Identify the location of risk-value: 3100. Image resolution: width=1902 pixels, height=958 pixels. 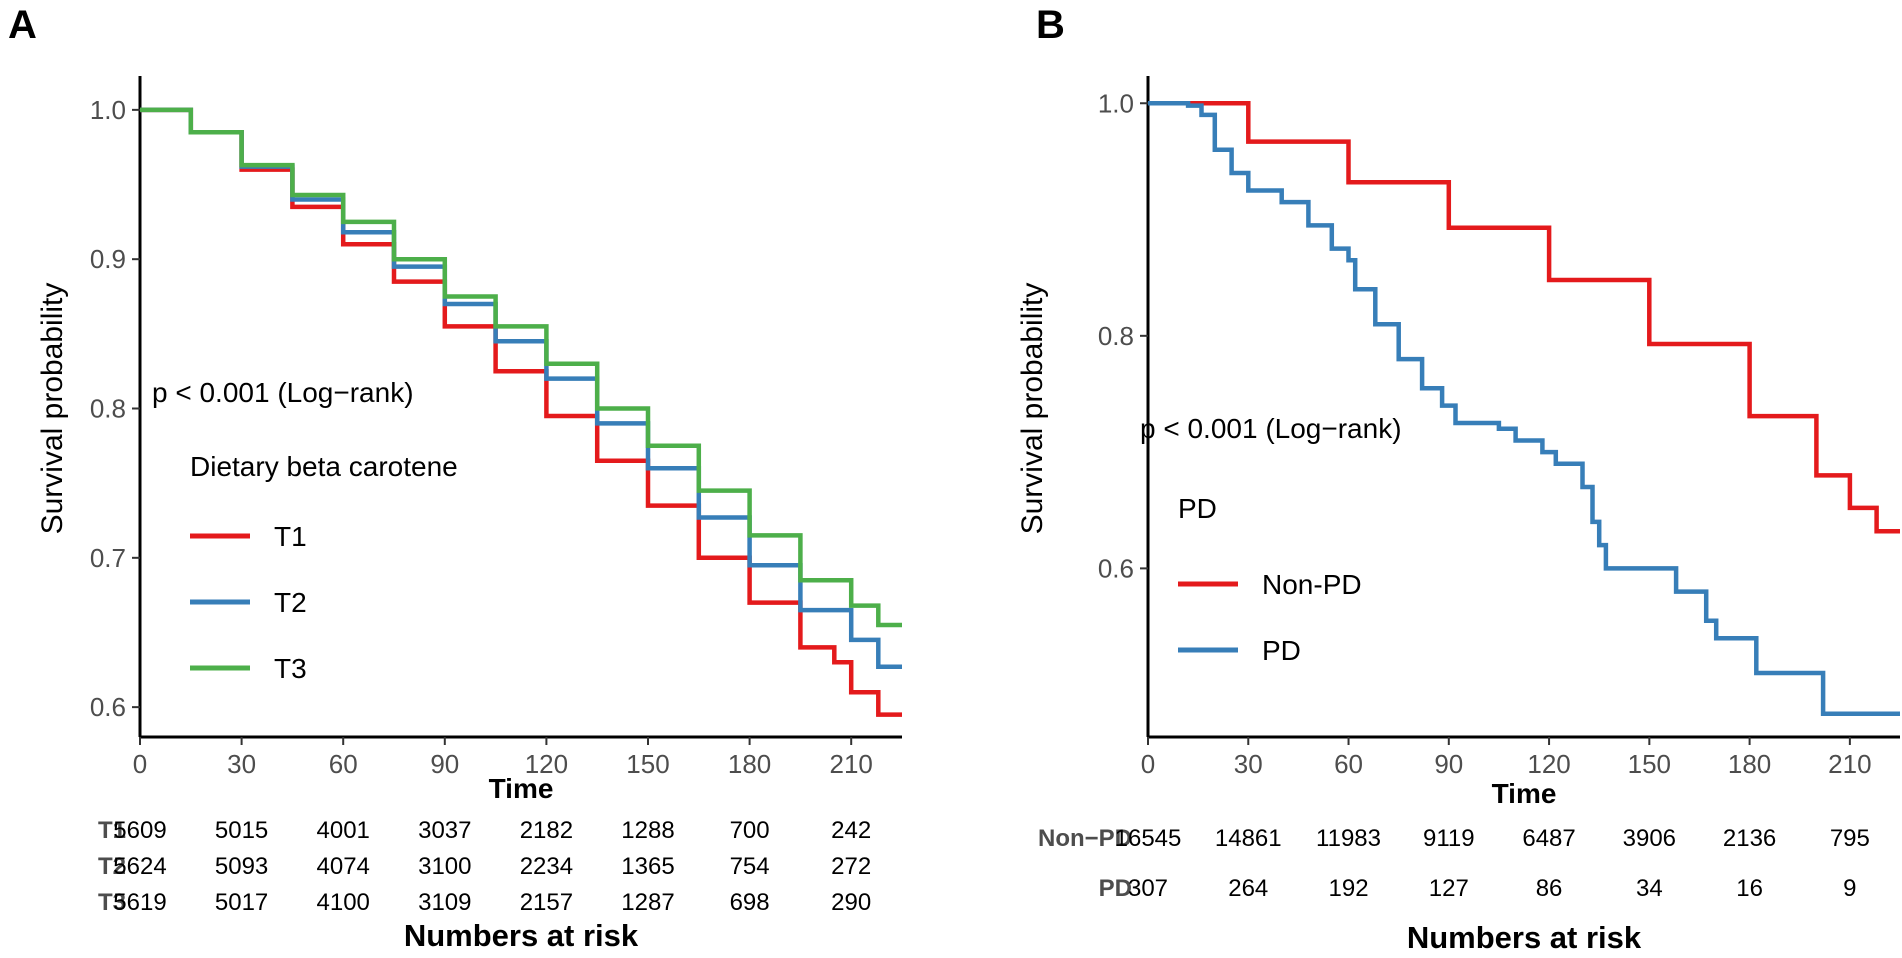
(444, 866).